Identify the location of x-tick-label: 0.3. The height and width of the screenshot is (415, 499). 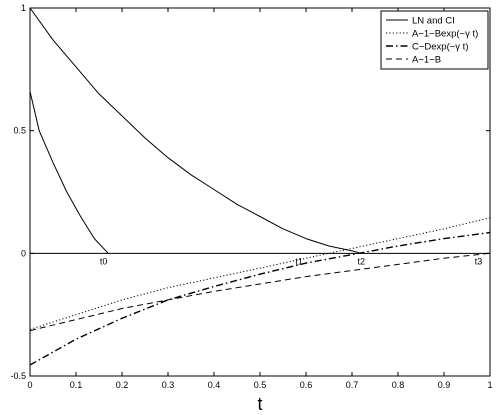
(168, 385).